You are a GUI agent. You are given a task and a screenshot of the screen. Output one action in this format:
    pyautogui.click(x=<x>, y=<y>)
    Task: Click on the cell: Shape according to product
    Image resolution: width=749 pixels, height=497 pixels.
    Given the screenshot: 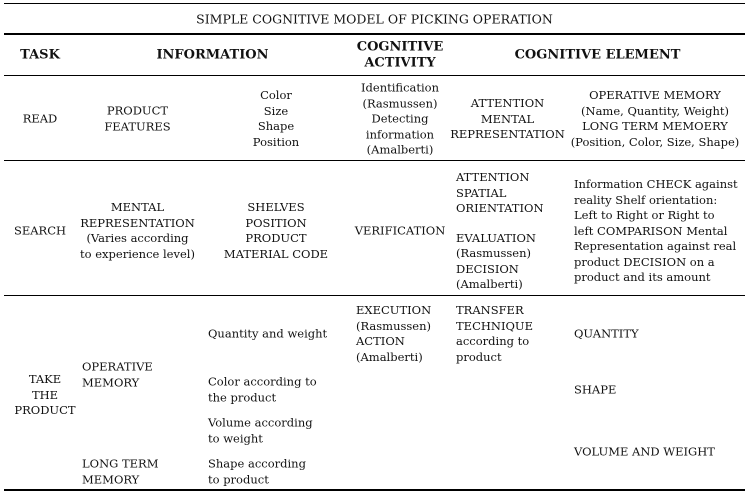 What is the action you would take?
    pyautogui.click(x=279, y=472)
    